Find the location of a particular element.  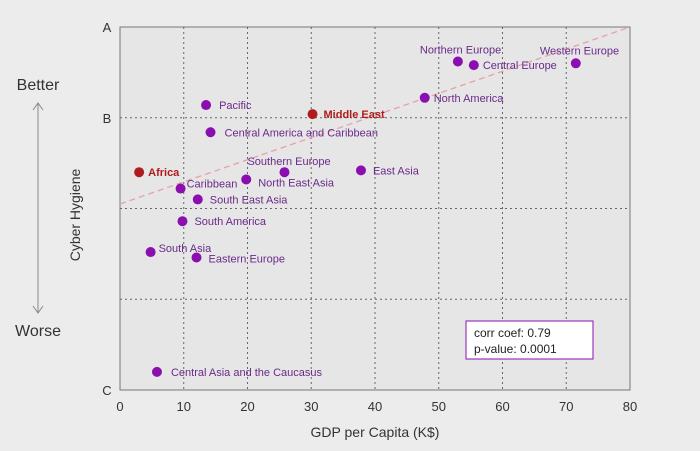

x-axis-label: GDP per Capita (K$) is located at coordinates (375, 432).